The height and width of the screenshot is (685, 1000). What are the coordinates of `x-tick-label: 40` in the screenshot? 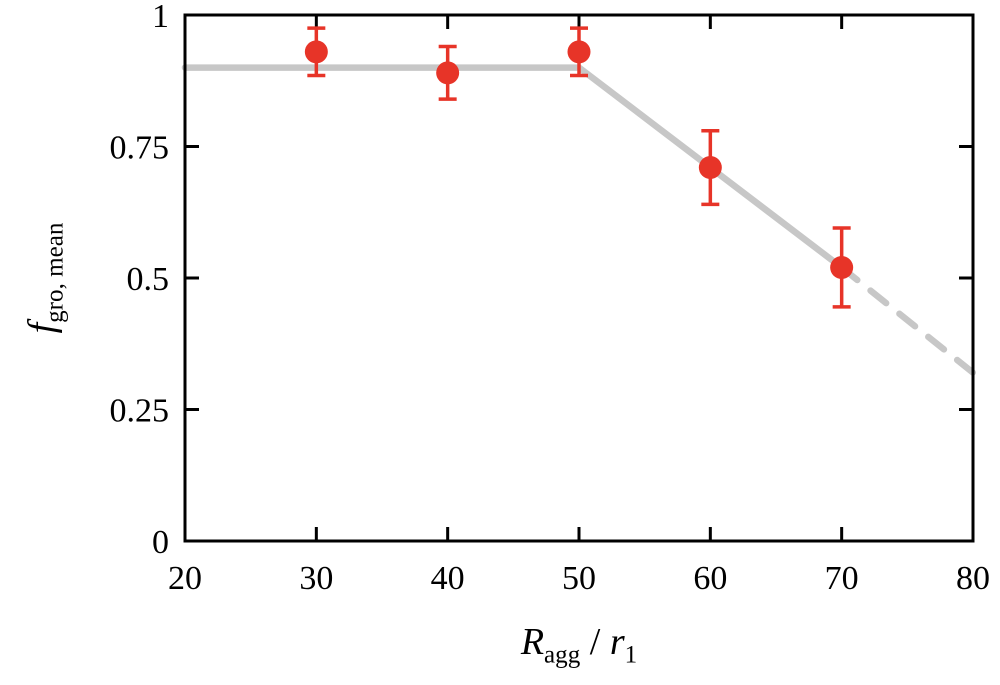 It's located at (448, 578).